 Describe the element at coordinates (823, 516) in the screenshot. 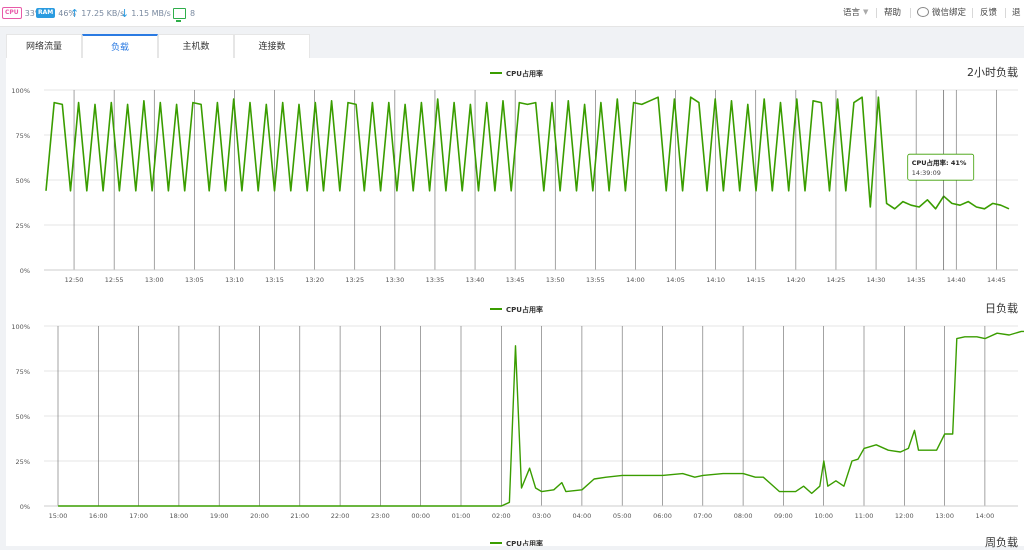

I see `x-tick-label: 10:00` at that location.